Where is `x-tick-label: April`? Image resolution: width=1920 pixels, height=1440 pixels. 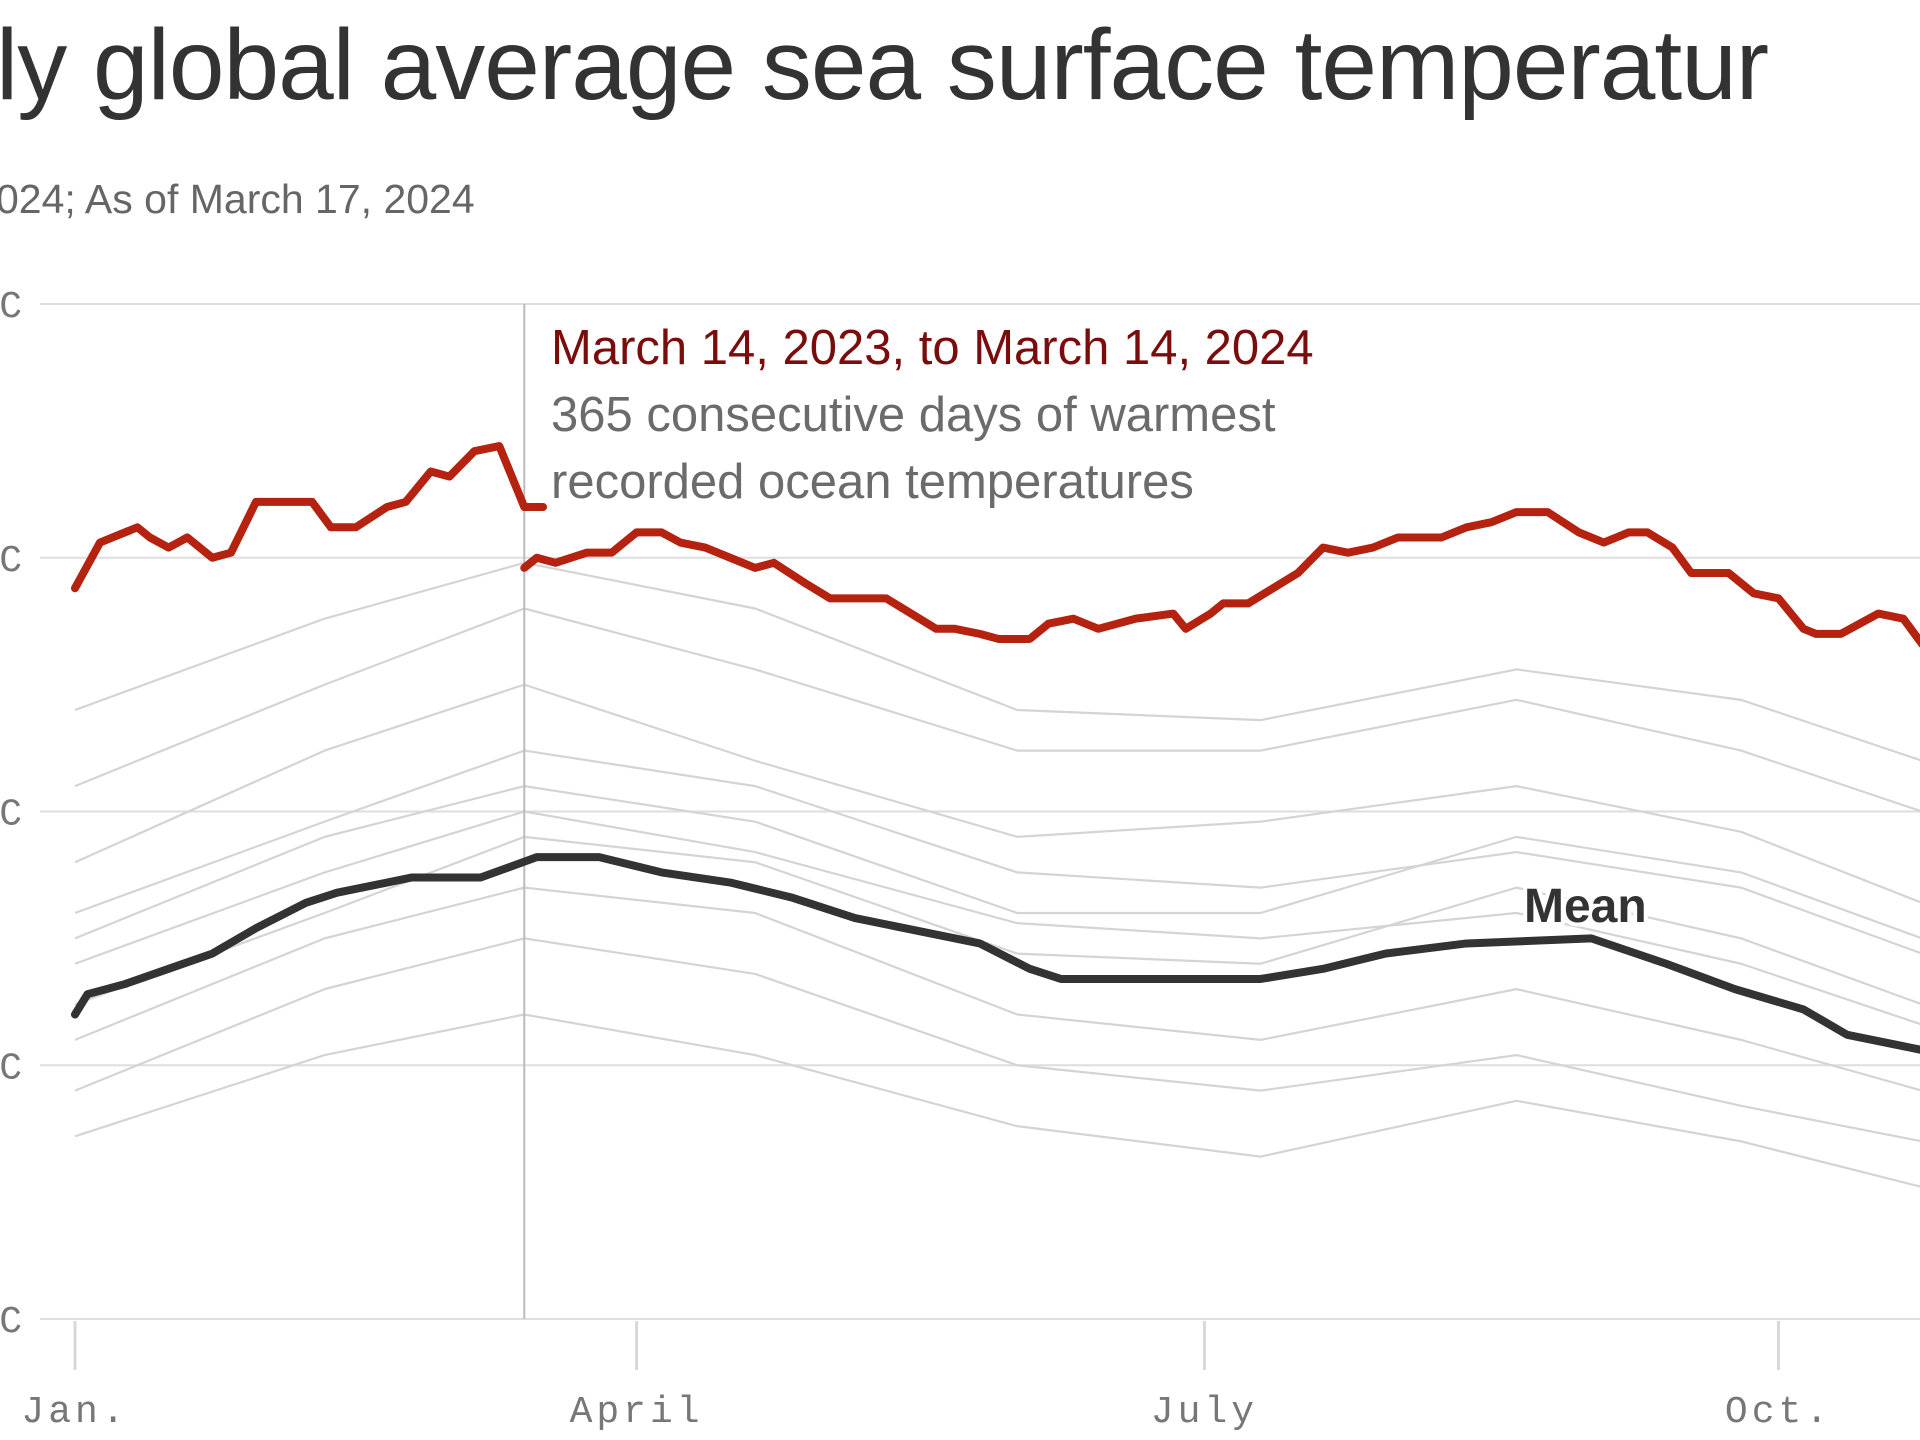
x-tick-label: April is located at coordinates (637, 1412).